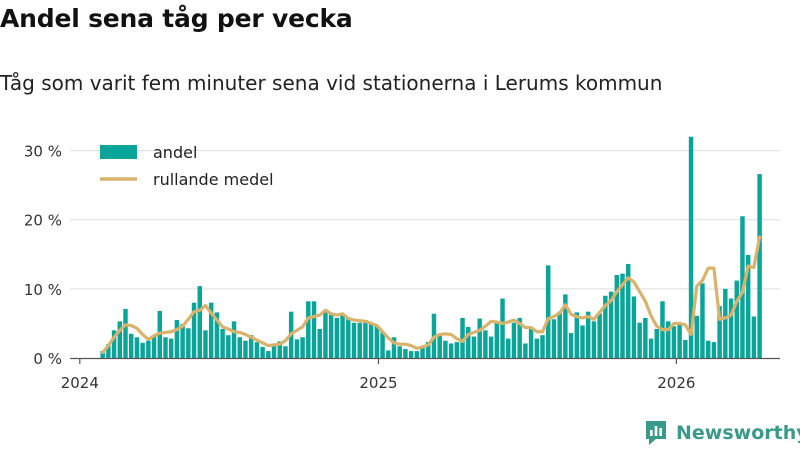 Image resolution: width=800 pixels, height=450 pixels. Describe the element at coordinates (187, 166) in the screenshot. I see `legend: andel rullande medel` at that location.